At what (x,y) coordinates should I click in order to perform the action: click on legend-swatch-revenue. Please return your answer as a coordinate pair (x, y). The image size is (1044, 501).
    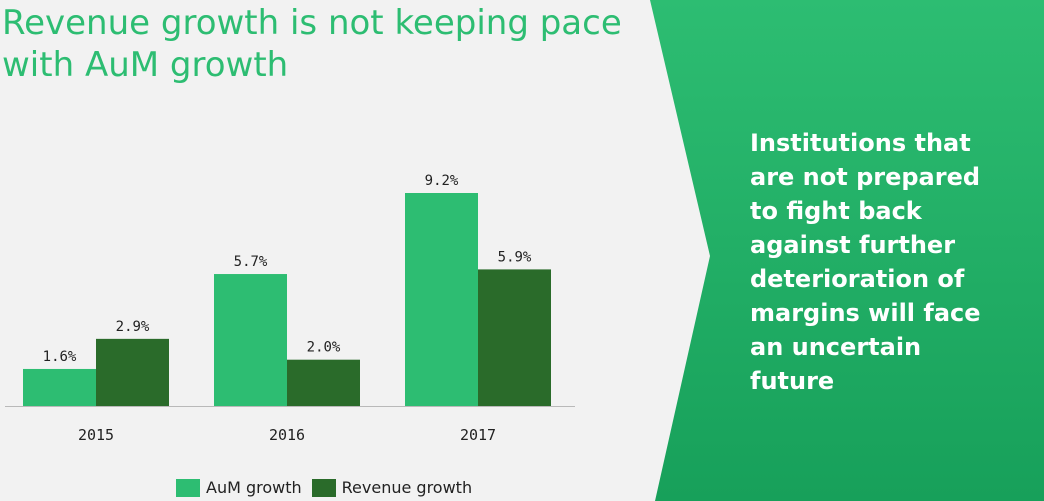
    Looking at the image, I should click on (323, 487).